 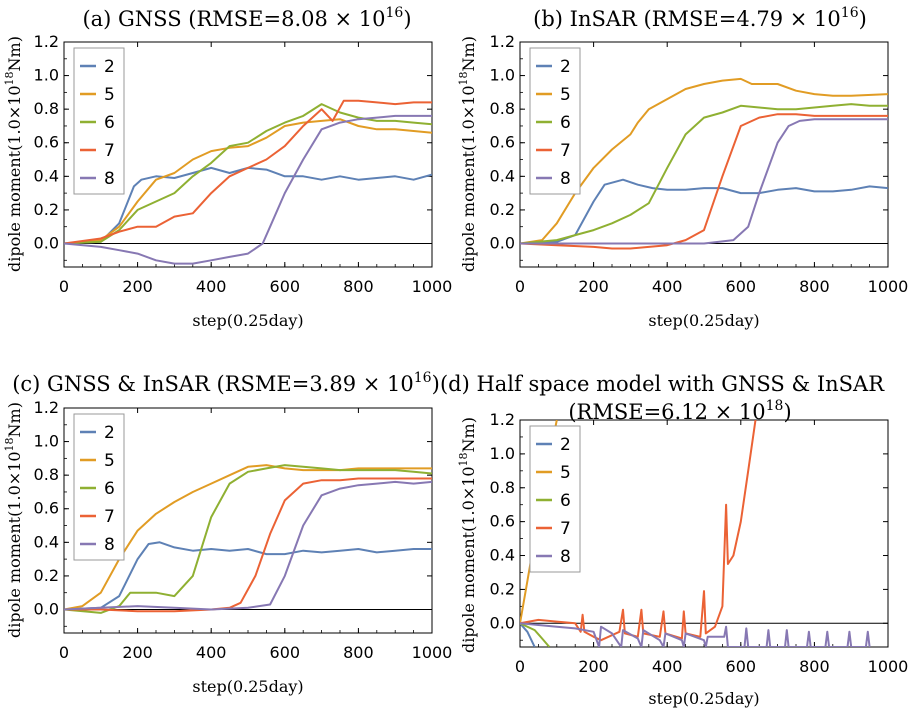 What do you see at coordinates (109, 461) in the screenshot?
I see `panel-c-legend-label-5: 5` at bounding box center [109, 461].